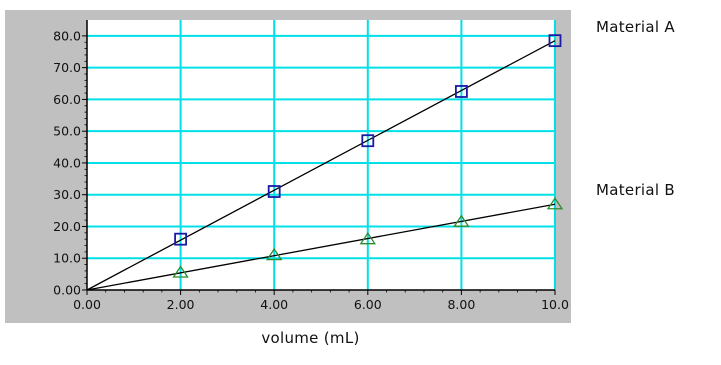  I want to click on y-tick-label: 50.0, so click(67, 131).